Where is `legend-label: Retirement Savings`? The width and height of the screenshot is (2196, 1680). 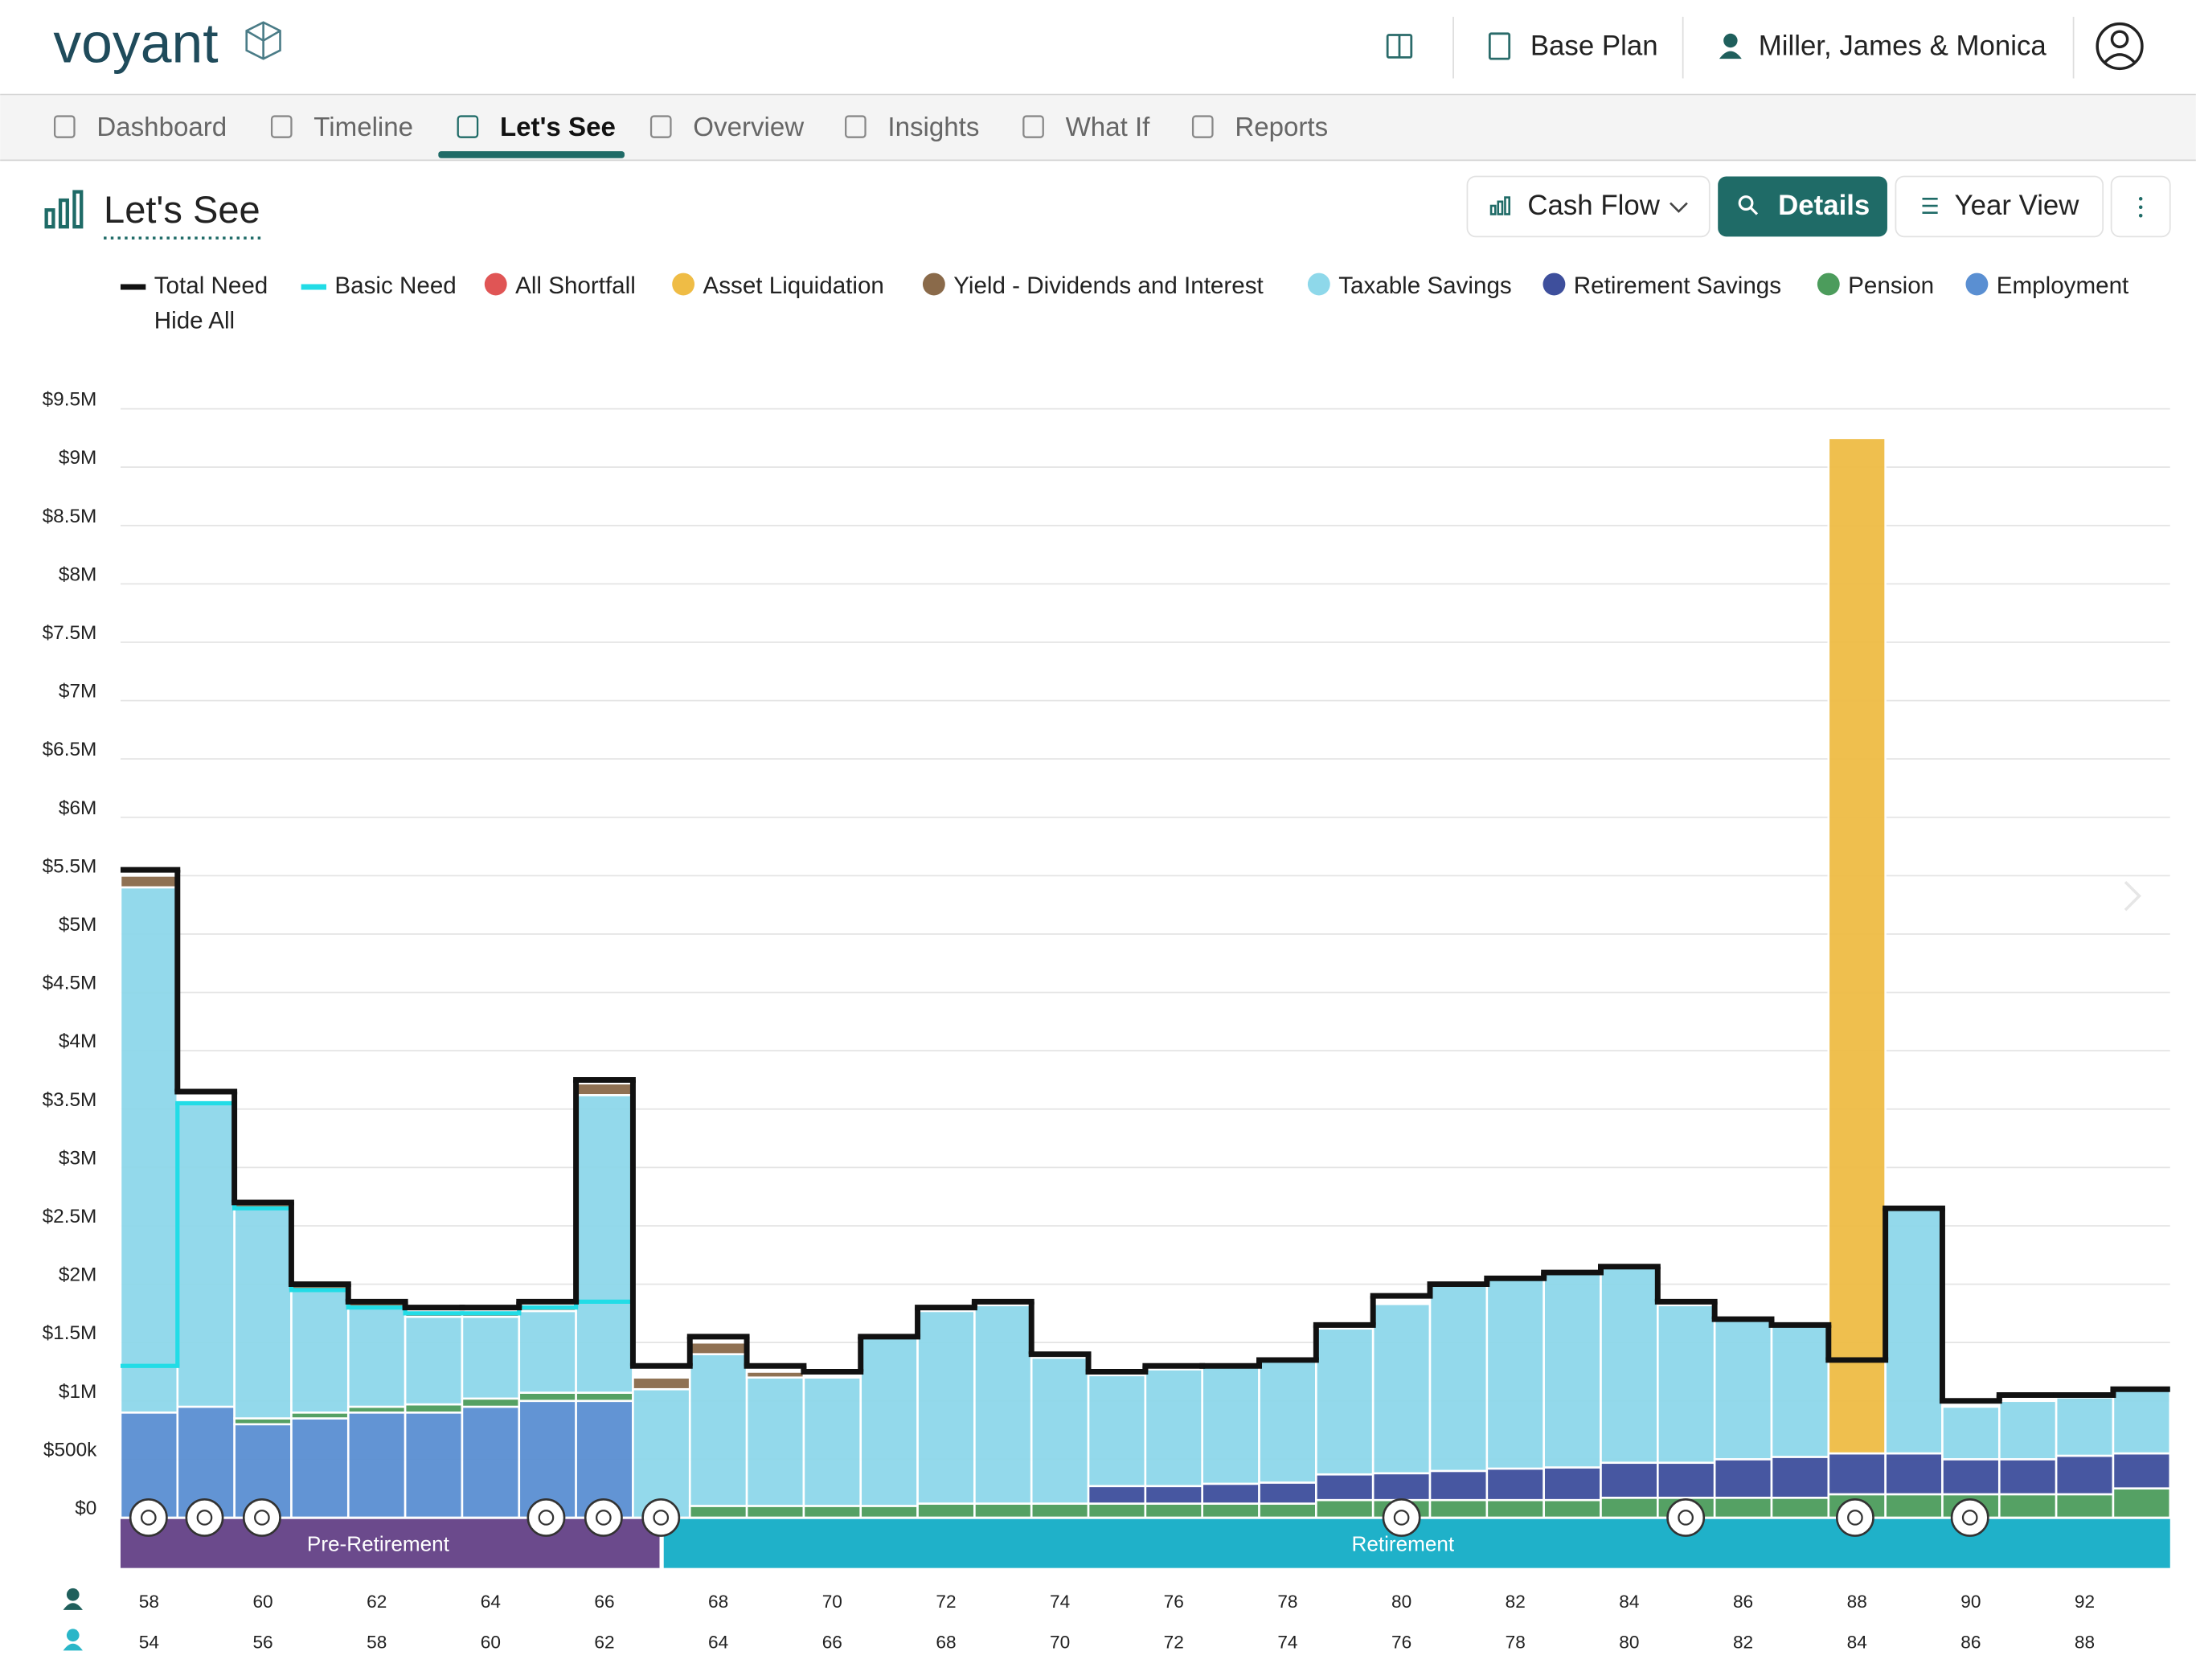
legend-label: Retirement Savings is located at coordinates (1677, 285).